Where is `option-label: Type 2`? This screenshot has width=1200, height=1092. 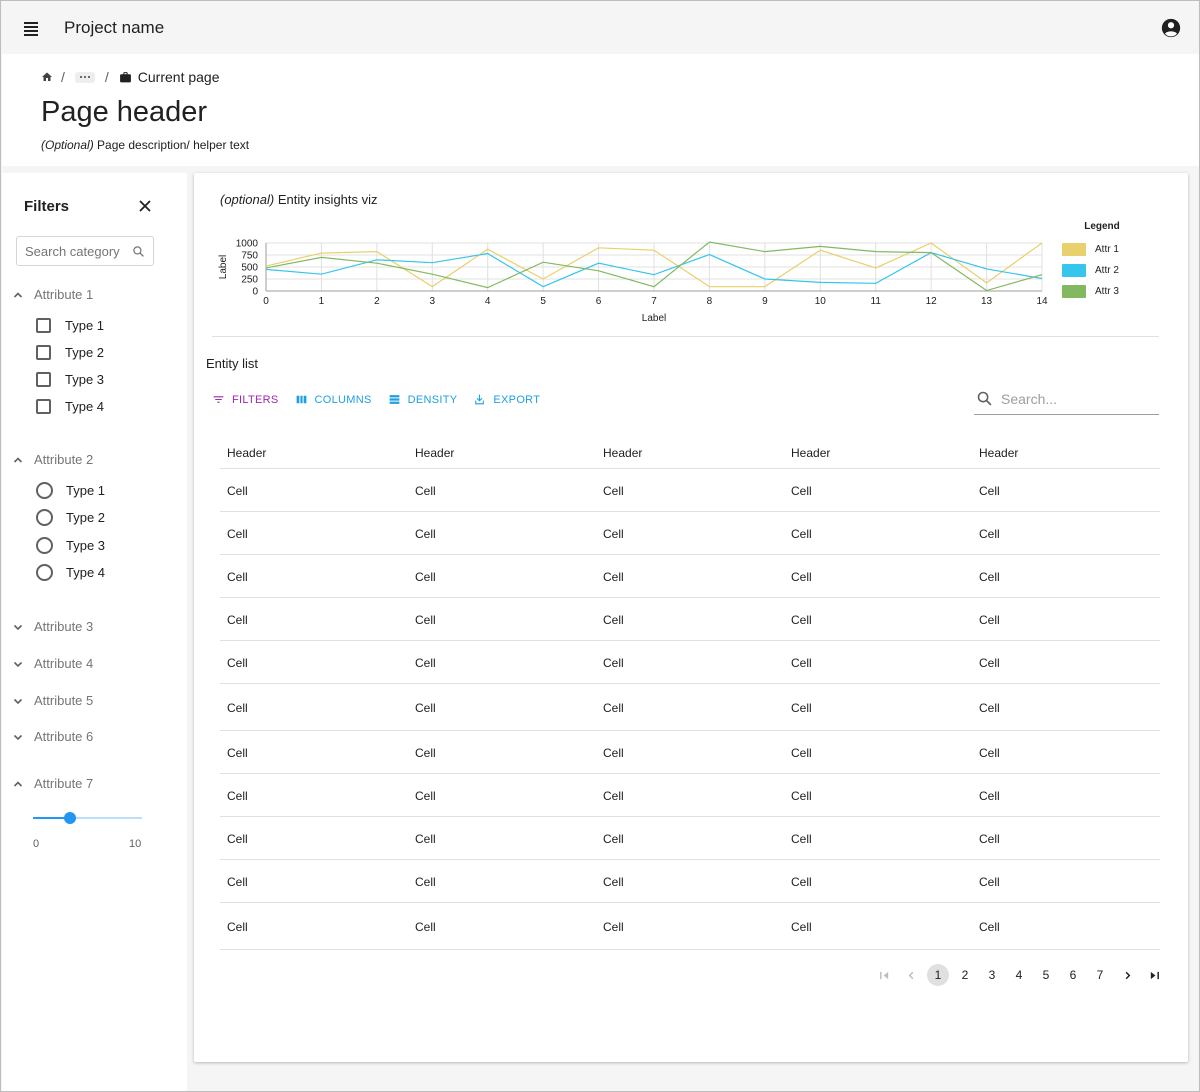 option-label: Type 2 is located at coordinates (86, 517).